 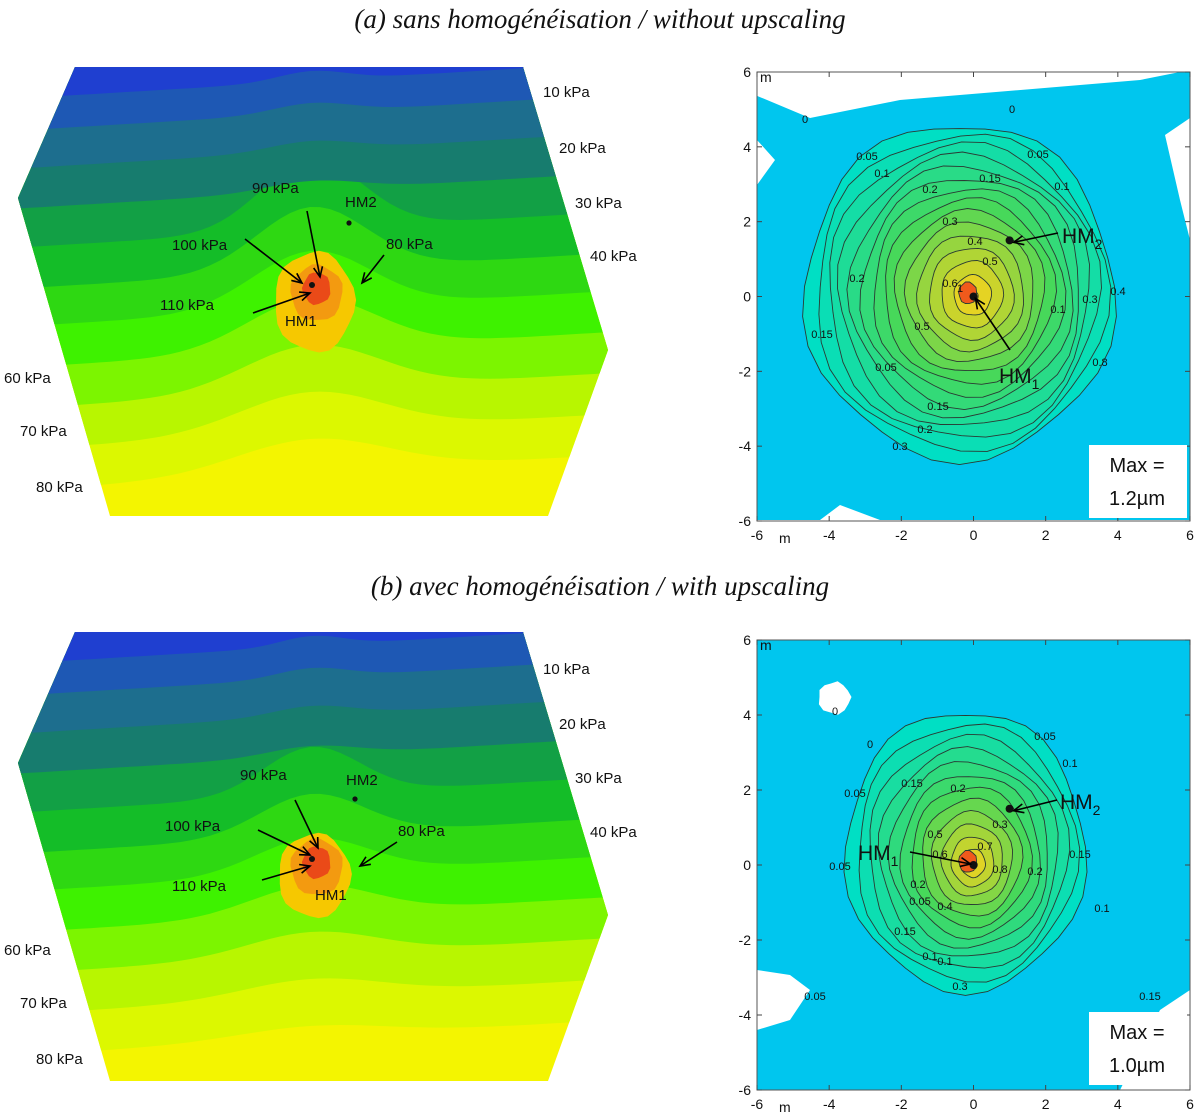 What do you see at coordinates (1018, 808) in the screenshot?
I see `hm2-arrow-head` at bounding box center [1018, 808].